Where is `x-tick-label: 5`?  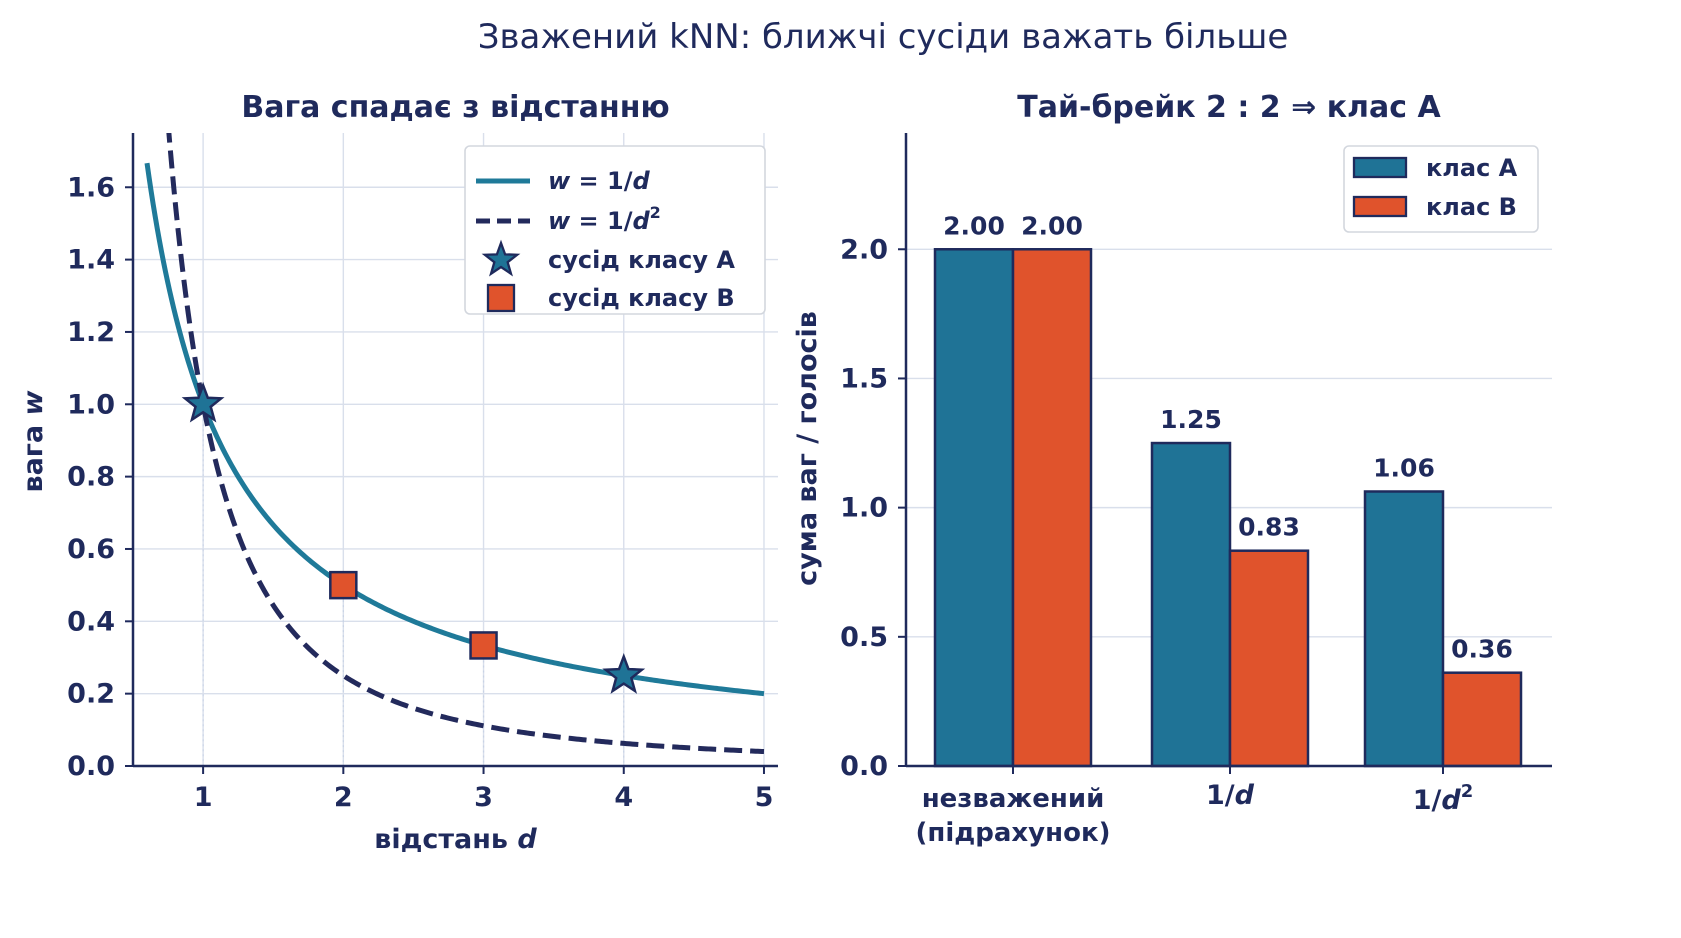 x-tick-label: 5 is located at coordinates (764, 797).